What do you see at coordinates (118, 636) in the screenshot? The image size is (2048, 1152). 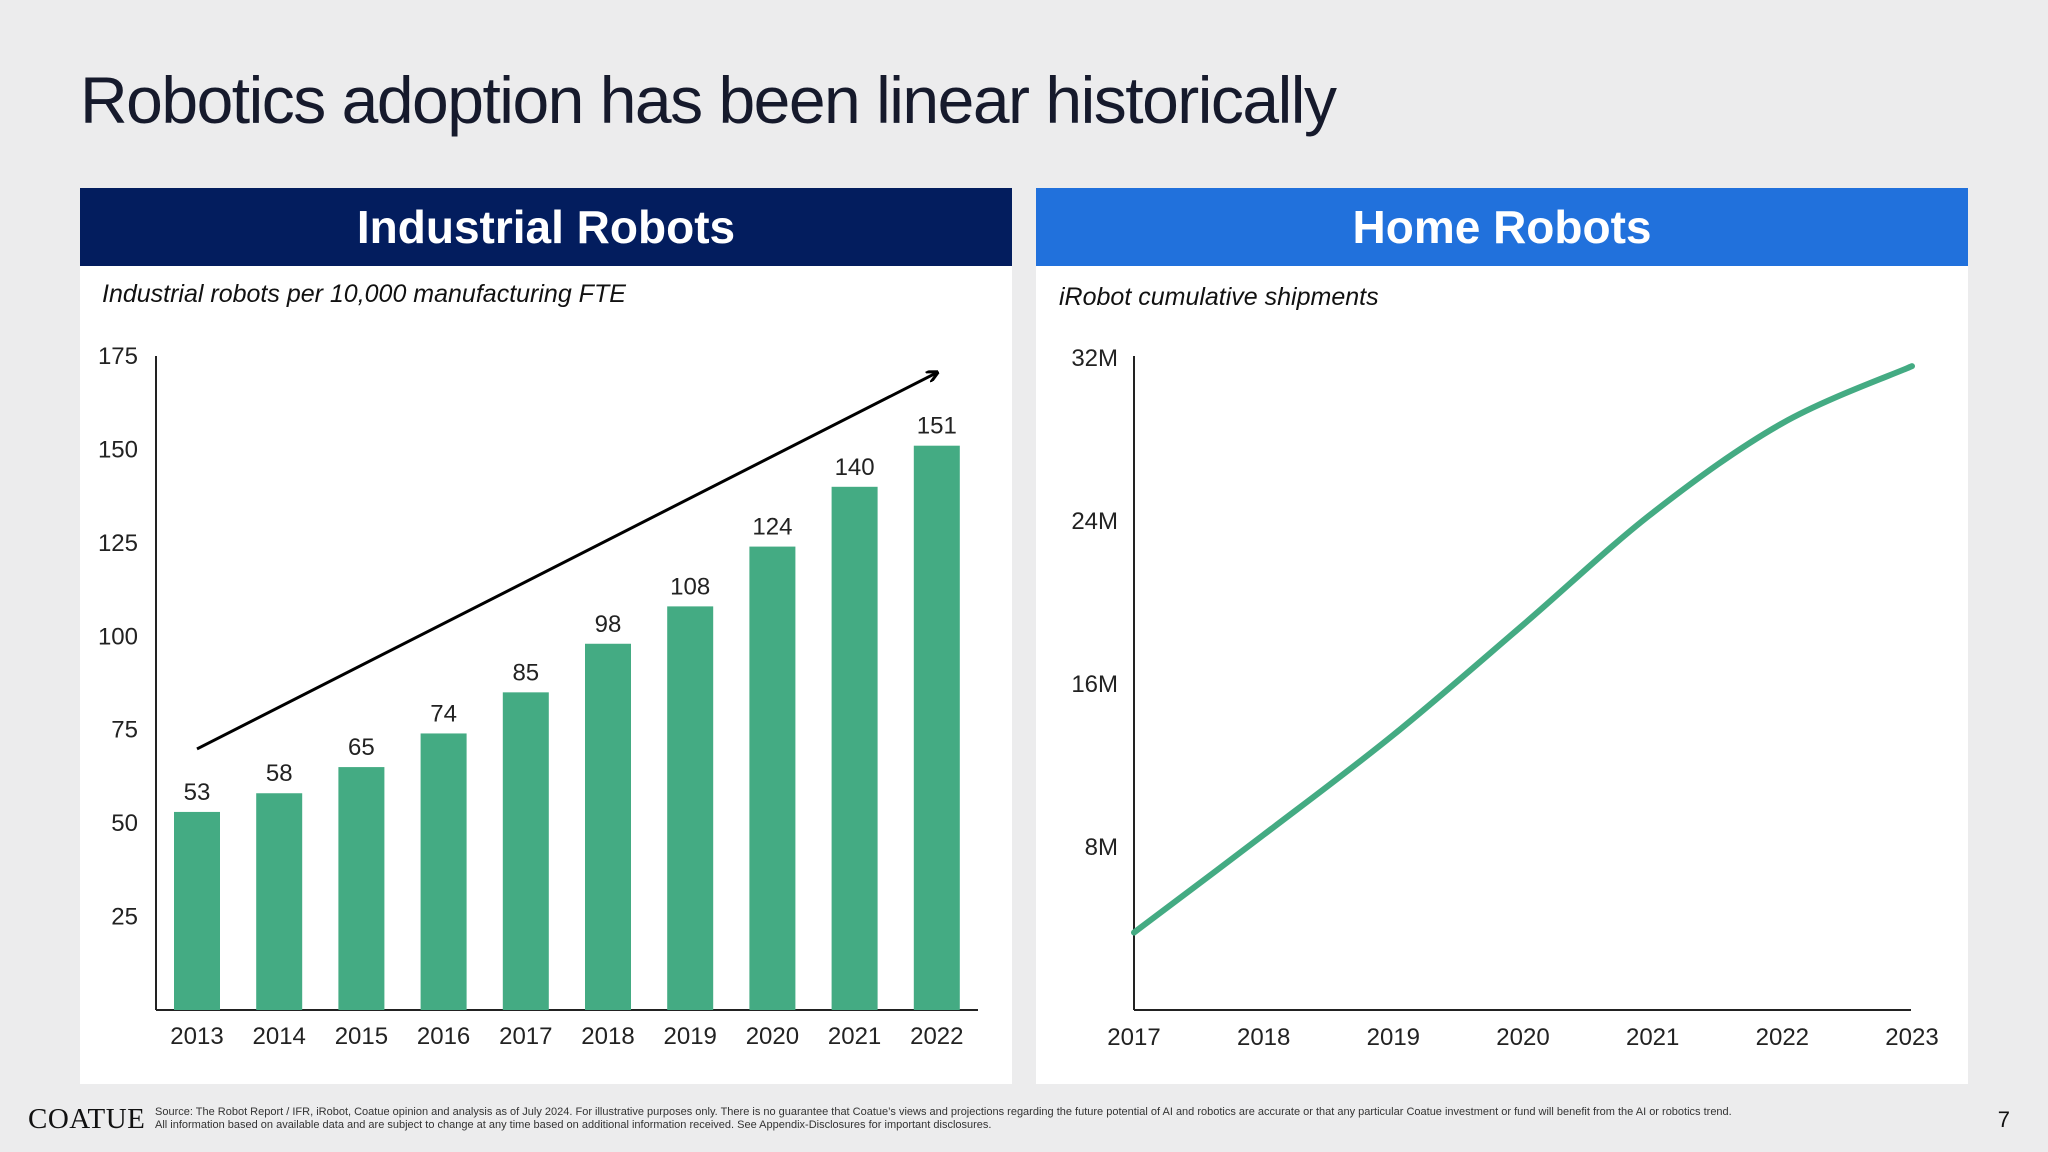 I see `y-tick-label: 100` at bounding box center [118, 636].